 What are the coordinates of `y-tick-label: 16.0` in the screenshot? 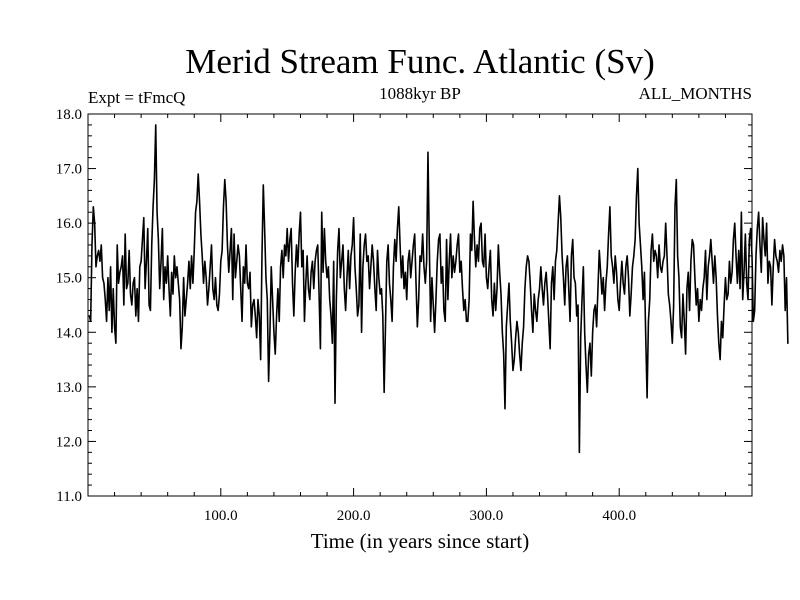 It's located at (69, 224).